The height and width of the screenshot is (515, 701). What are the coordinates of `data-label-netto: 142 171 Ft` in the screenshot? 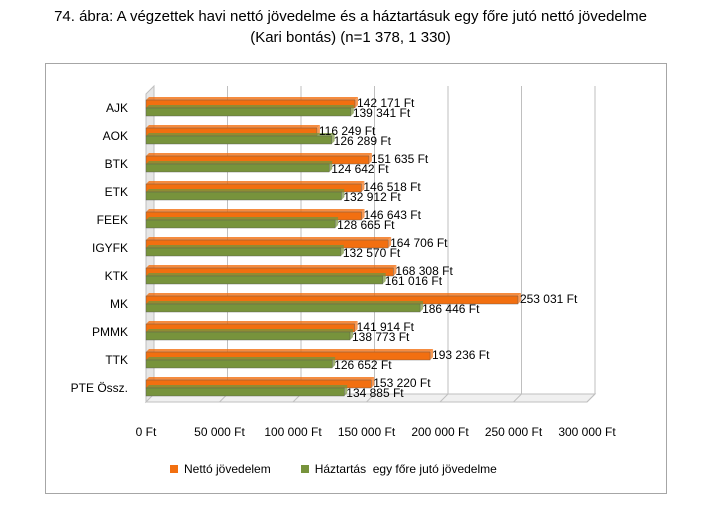 It's located at (386, 103).